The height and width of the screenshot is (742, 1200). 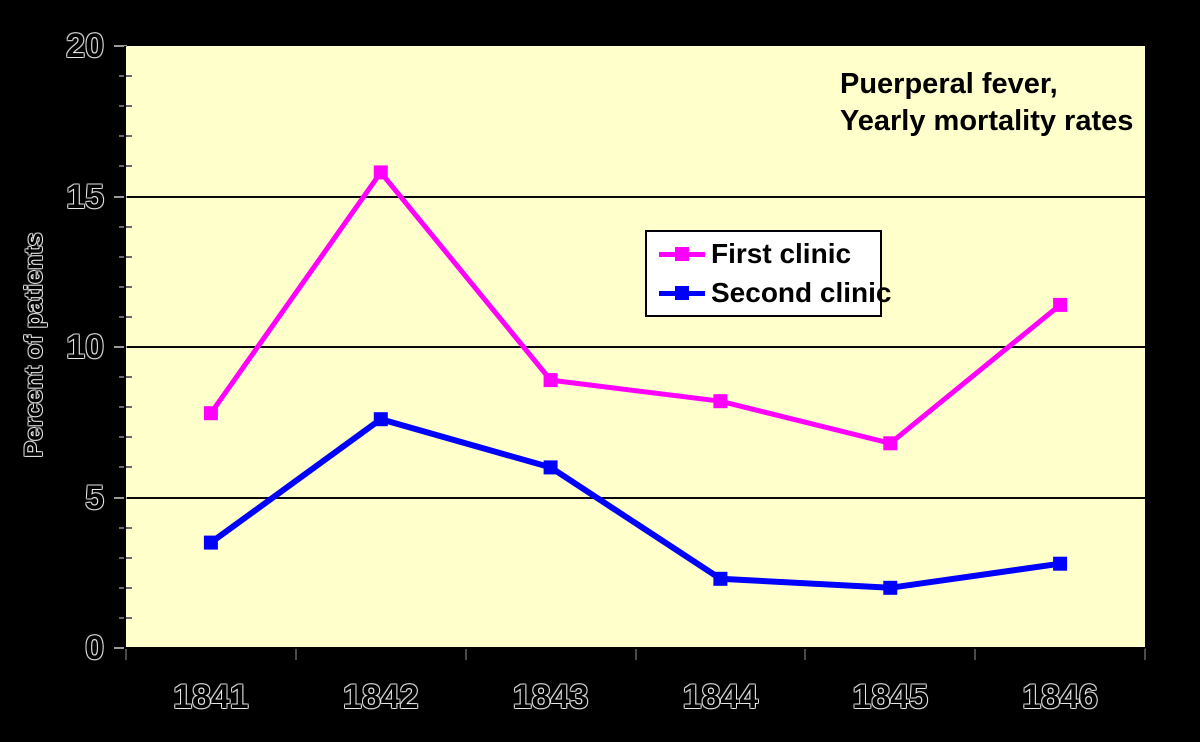 I want to click on y-tick-label: 0, so click(x=94, y=648).